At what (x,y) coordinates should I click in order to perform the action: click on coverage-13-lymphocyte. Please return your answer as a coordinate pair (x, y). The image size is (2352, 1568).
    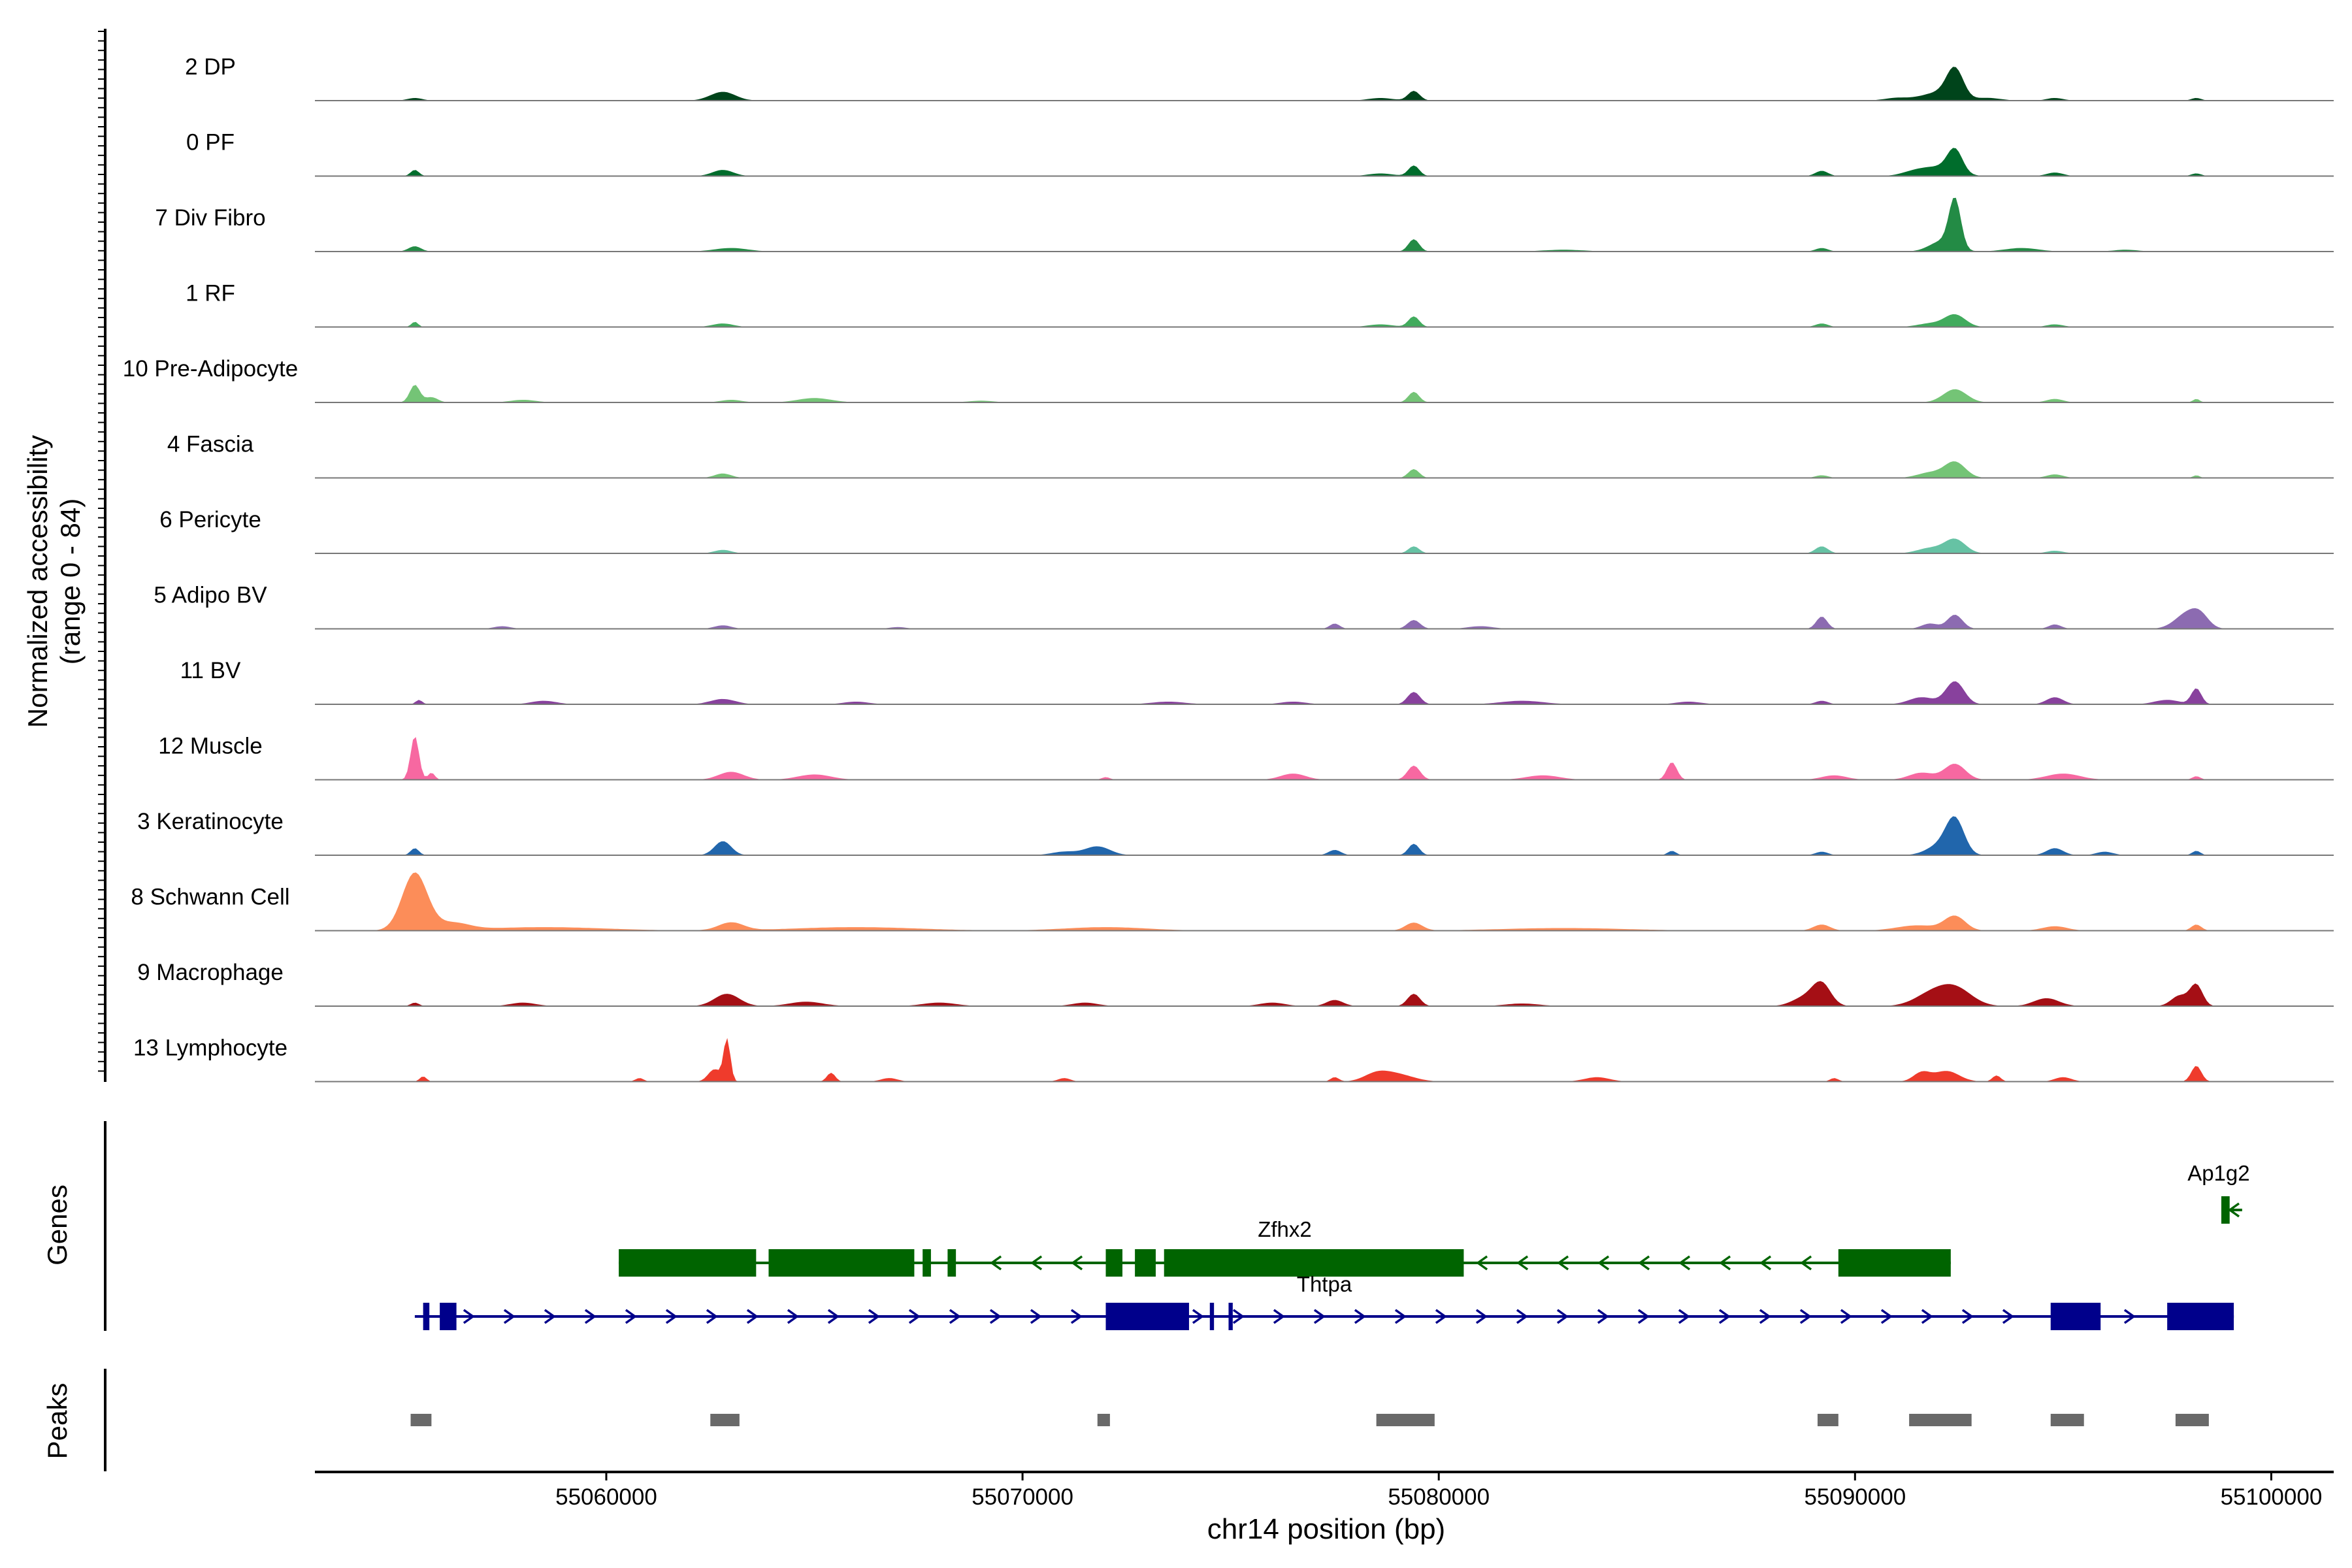
    Looking at the image, I should click on (1324, 1059).